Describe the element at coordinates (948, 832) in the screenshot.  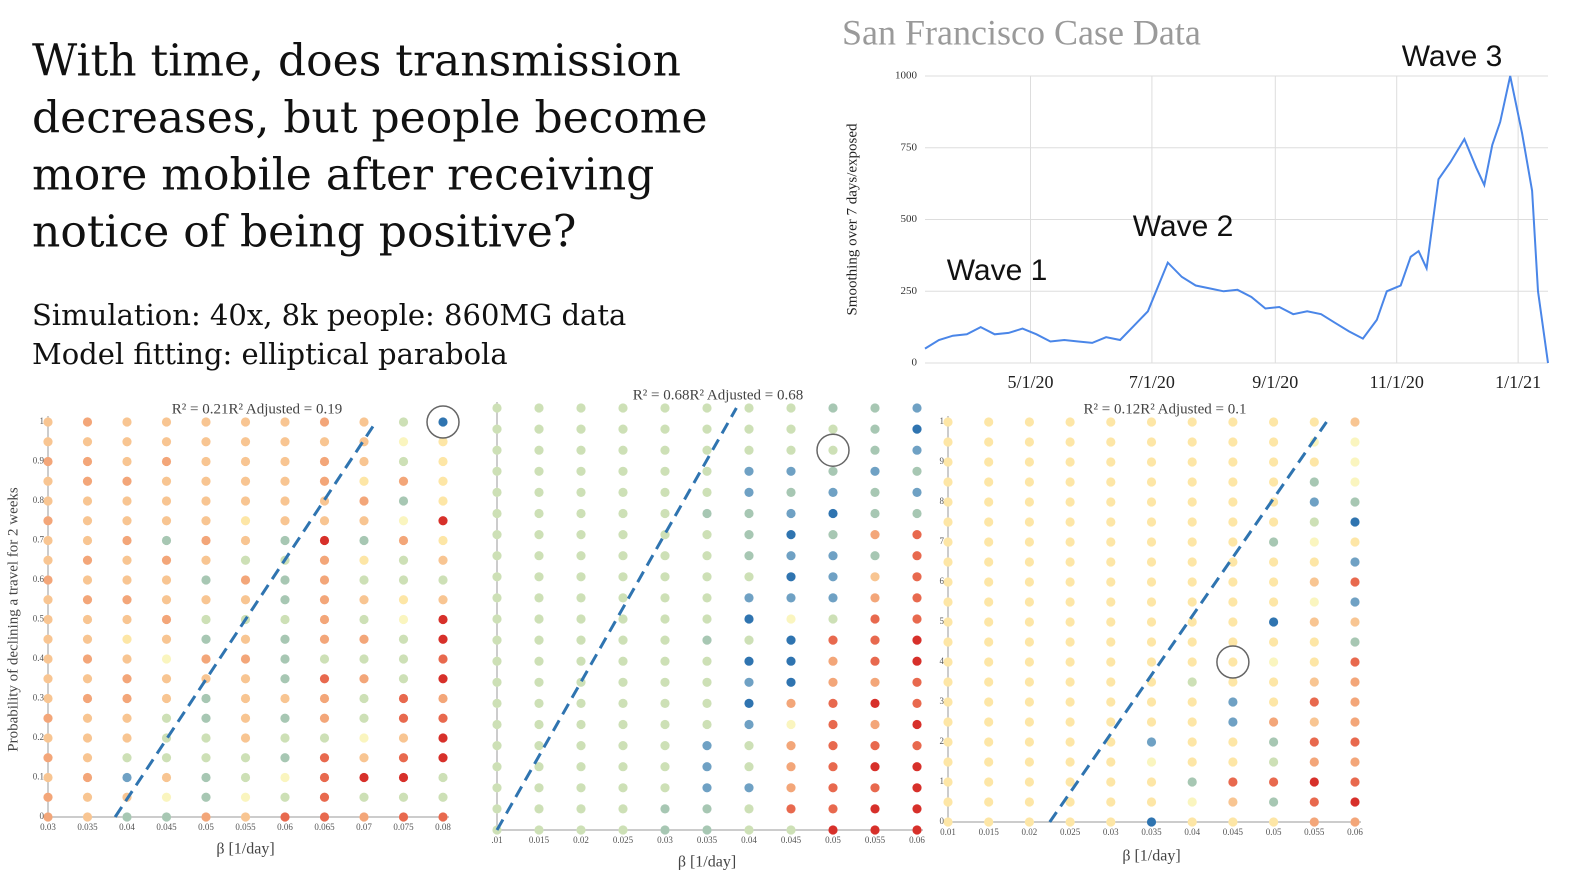
I see `x-tick-label: 0.01` at that location.